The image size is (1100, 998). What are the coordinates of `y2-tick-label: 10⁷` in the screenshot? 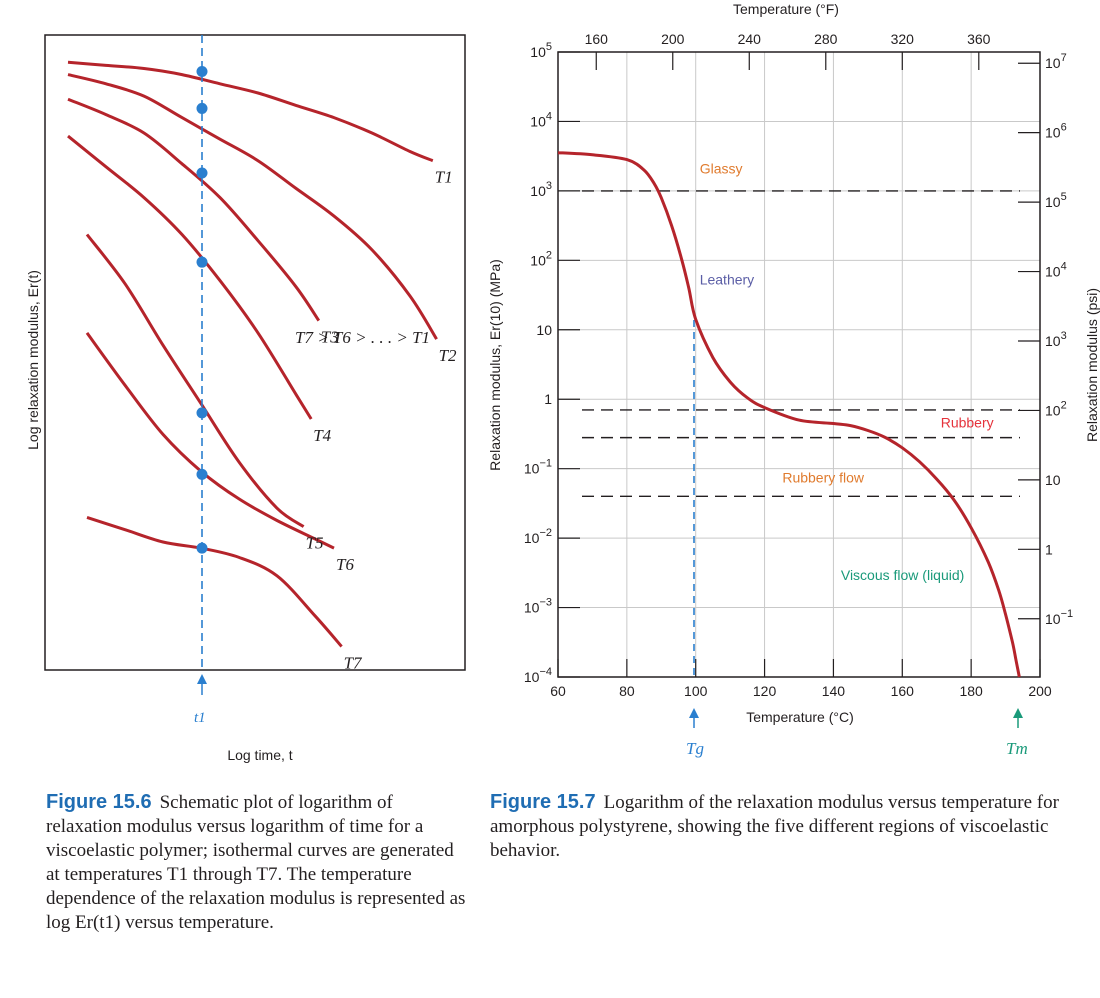 It's located at (1056, 61).